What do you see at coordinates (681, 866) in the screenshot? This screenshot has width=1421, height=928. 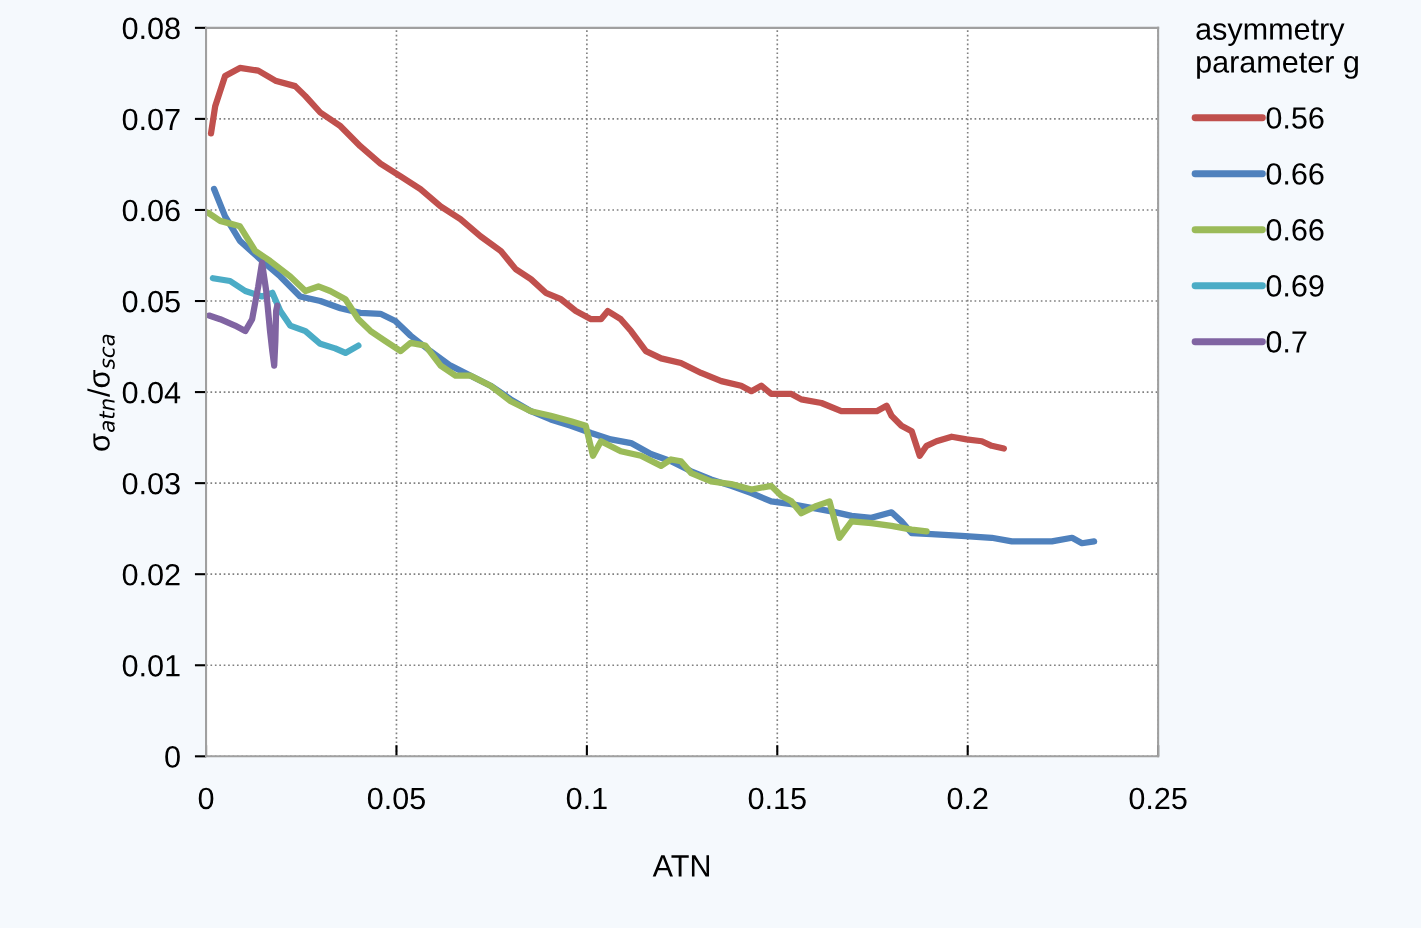 I see `x-axis-title: ATN` at bounding box center [681, 866].